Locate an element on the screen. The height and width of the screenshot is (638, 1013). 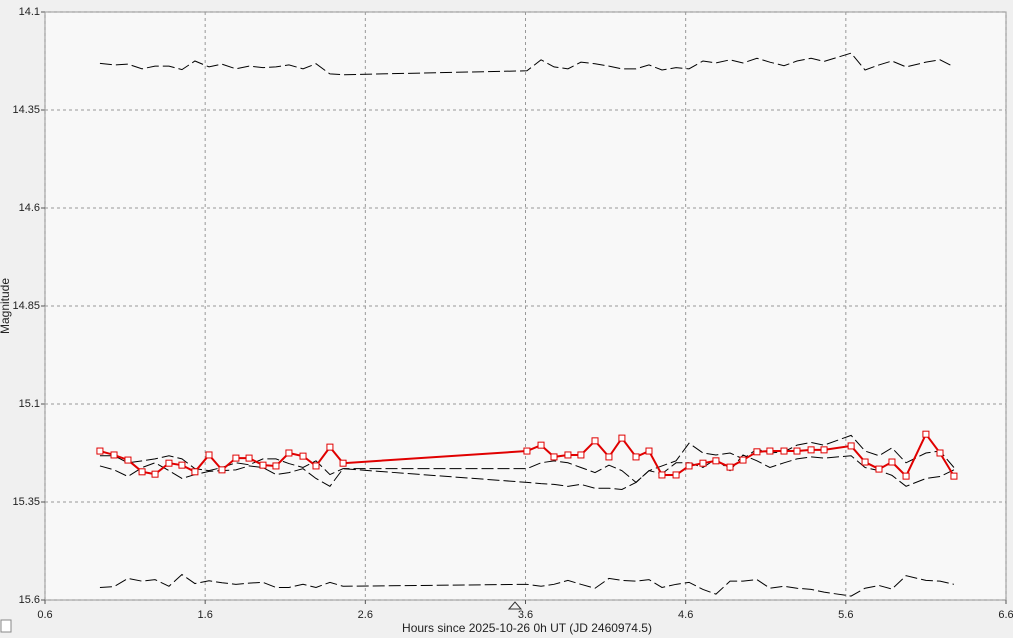
y-axis-label: Magnitude is located at coordinates (6, 306).